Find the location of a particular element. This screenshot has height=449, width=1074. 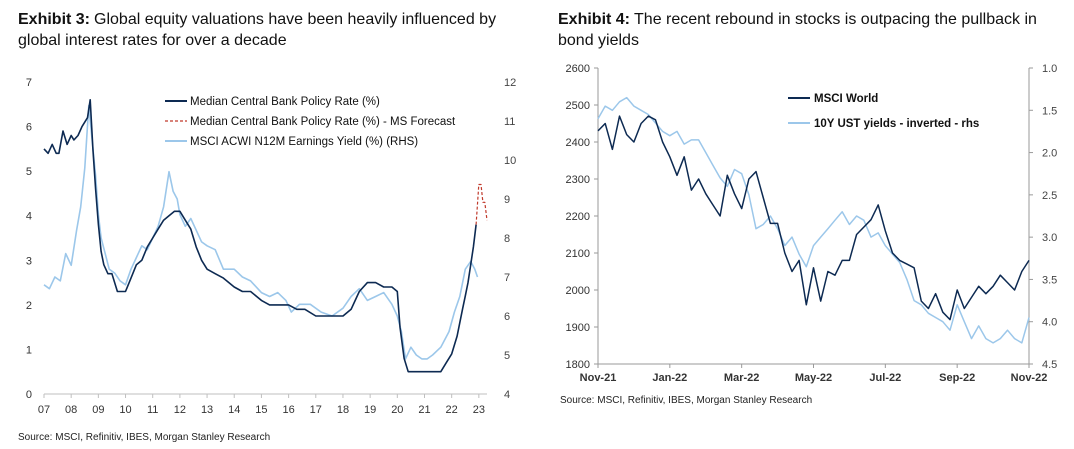

x-axis-tick-label: Sep-22 is located at coordinates (957, 378).